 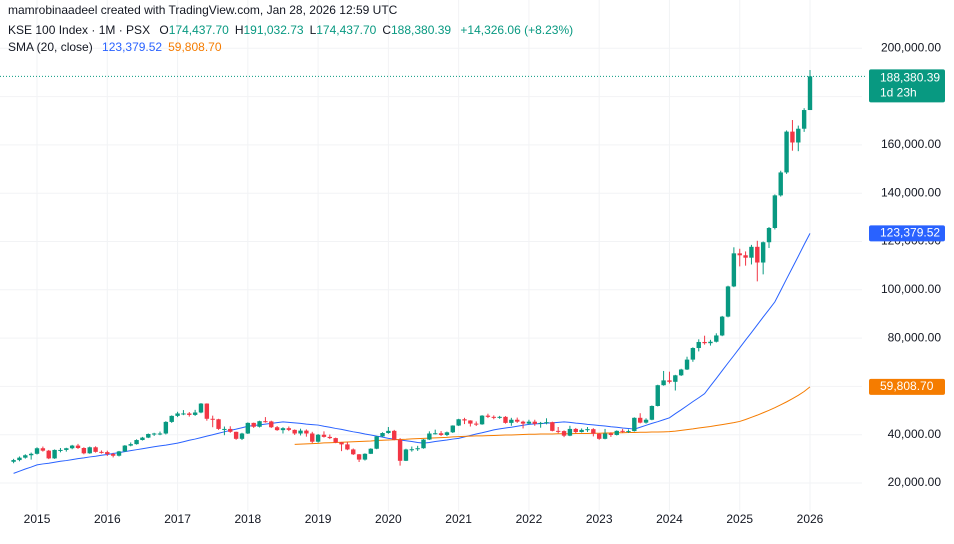 What do you see at coordinates (669, 519) in the screenshot?
I see `x-tick-label: 2024` at bounding box center [669, 519].